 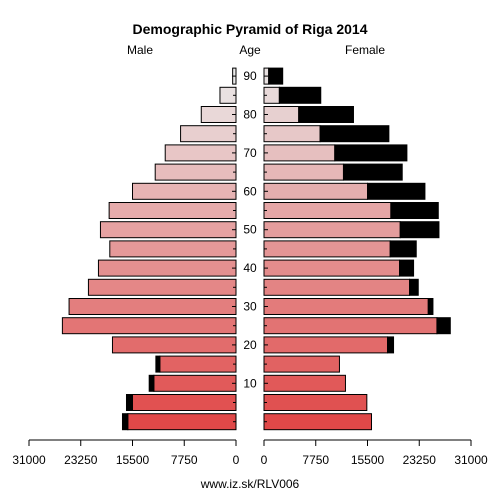 I want to click on source-footer: www.iz.sk/RLV006, so click(x=250, y=484).